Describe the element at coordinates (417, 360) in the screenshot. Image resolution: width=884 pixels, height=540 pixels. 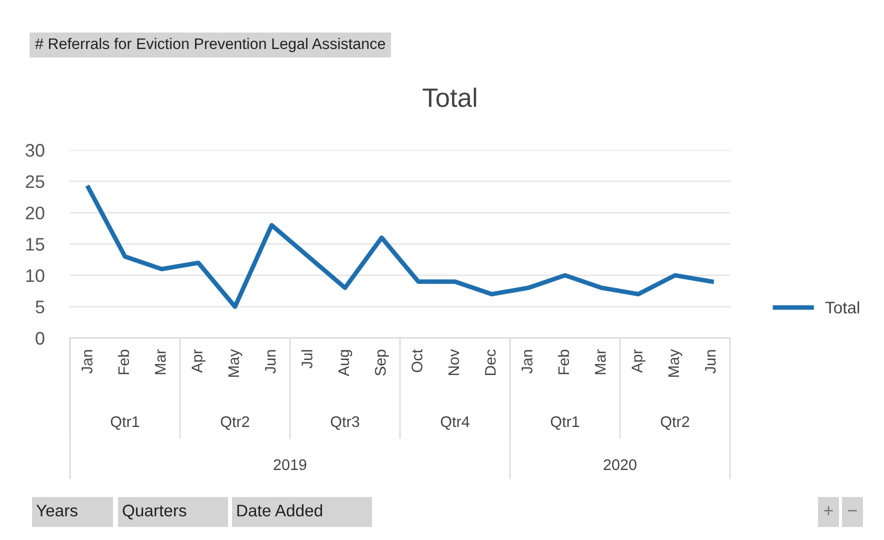
I see `x-tick-label: Oct` at that location.